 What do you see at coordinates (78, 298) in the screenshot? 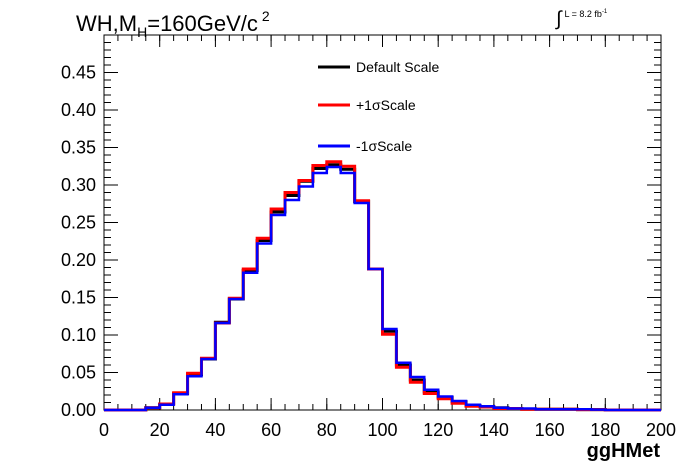
I see `y-tick-label: 0.15` at bounding box center [78, 298].